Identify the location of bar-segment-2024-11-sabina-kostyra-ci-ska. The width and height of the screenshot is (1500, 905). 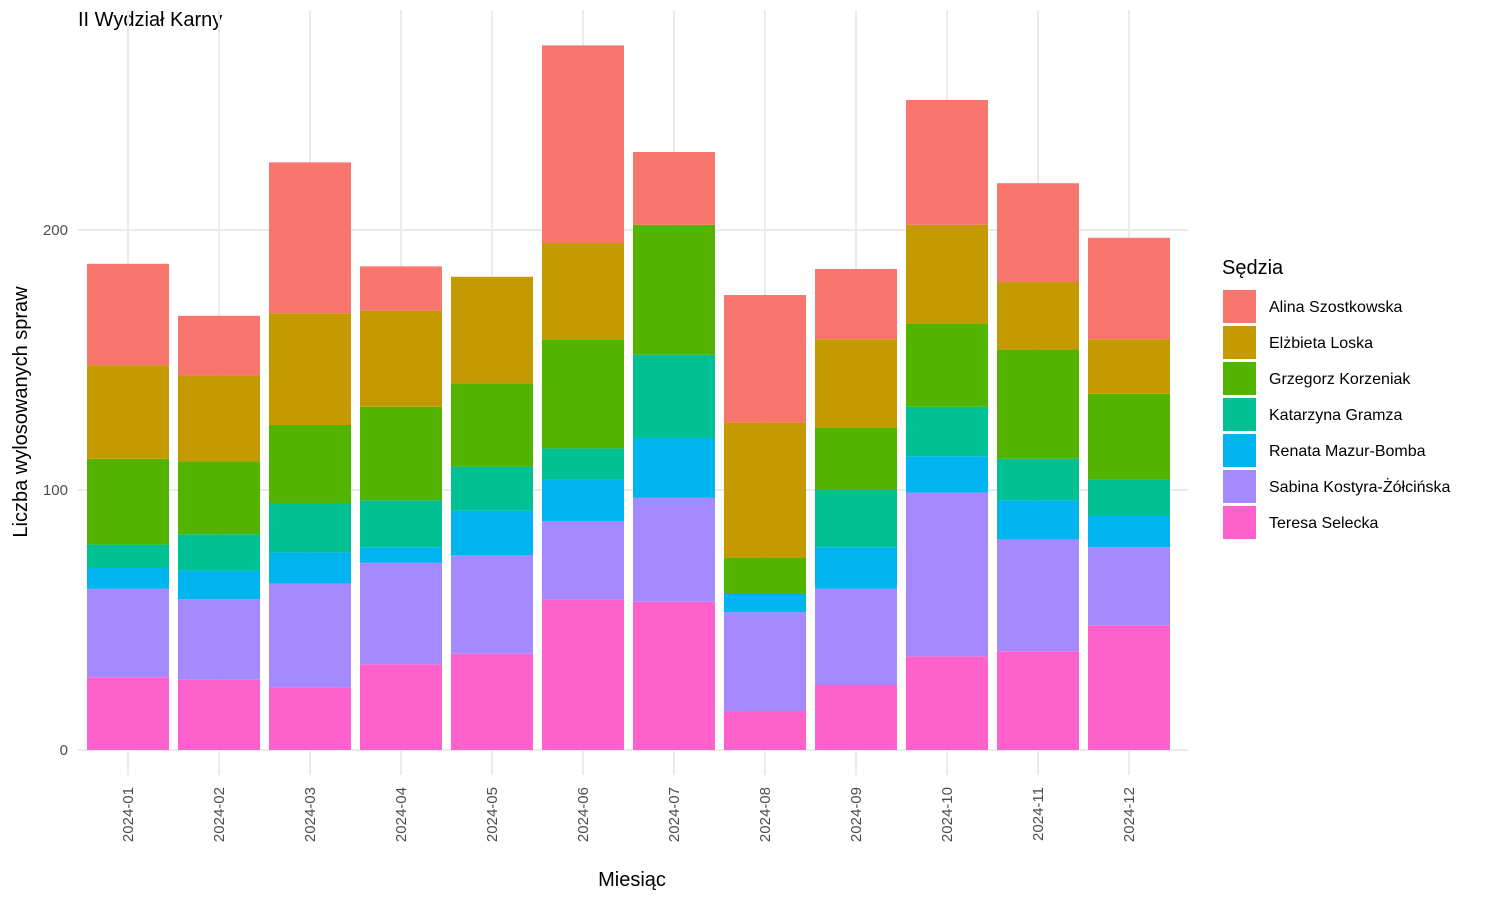
(1038, 595).